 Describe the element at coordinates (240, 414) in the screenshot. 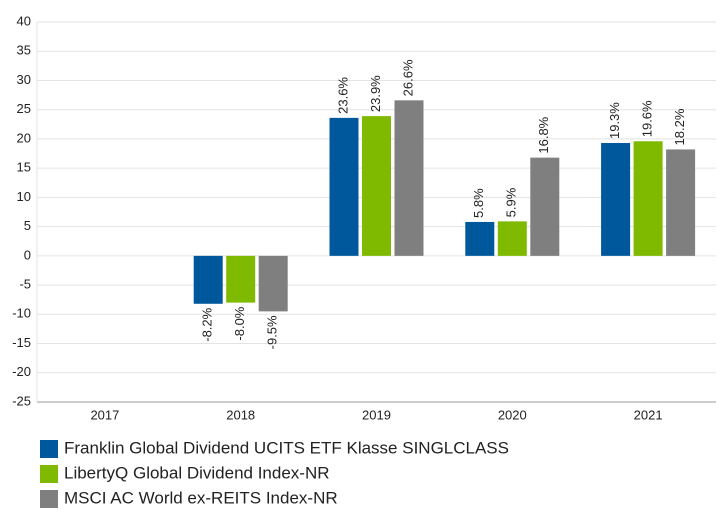

I see `x-tick-label: 2018` at that location.